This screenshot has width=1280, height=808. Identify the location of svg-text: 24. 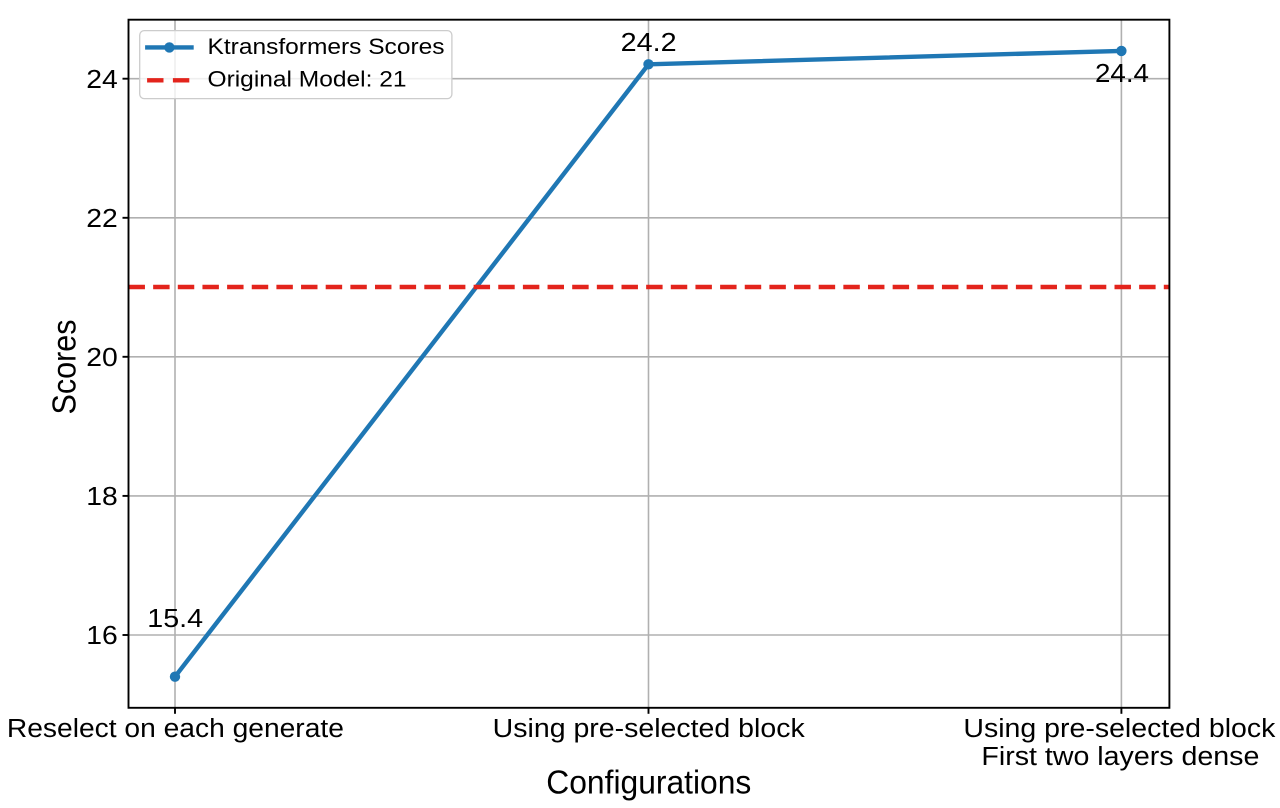
(102, 80).